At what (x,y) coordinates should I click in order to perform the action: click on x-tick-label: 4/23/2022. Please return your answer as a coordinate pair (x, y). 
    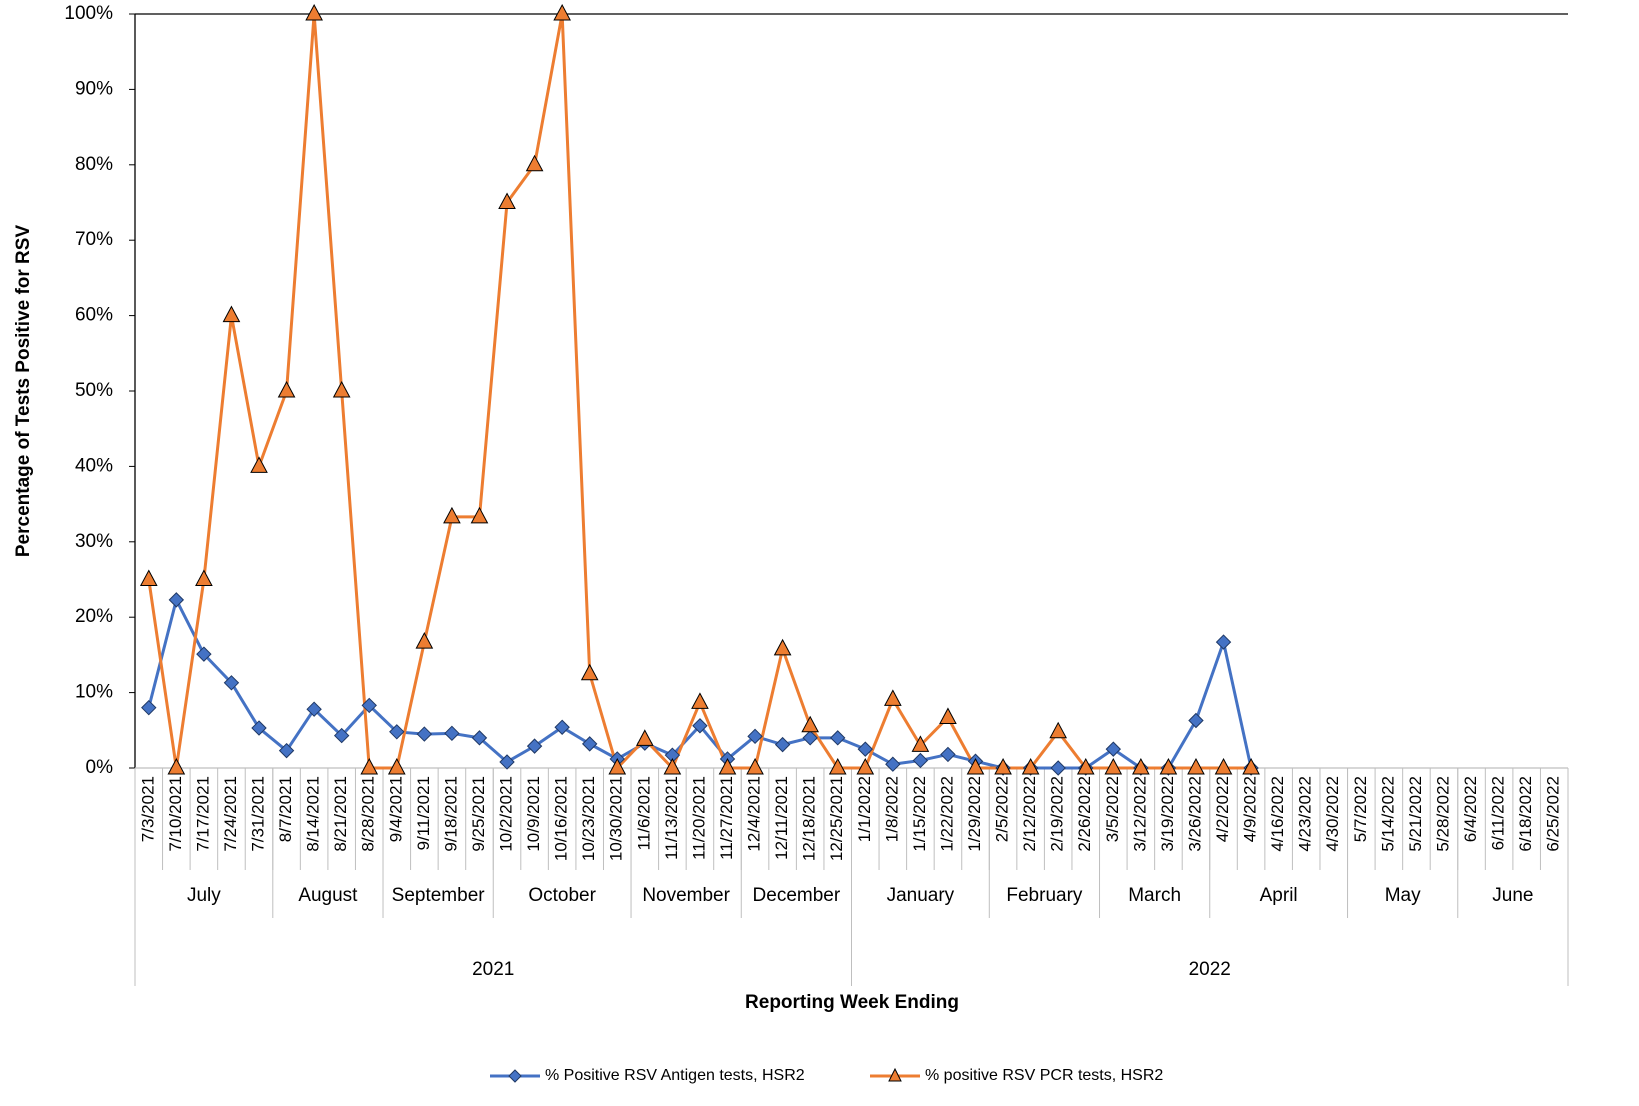
    Looking at the image, I should click on (1305, 814).